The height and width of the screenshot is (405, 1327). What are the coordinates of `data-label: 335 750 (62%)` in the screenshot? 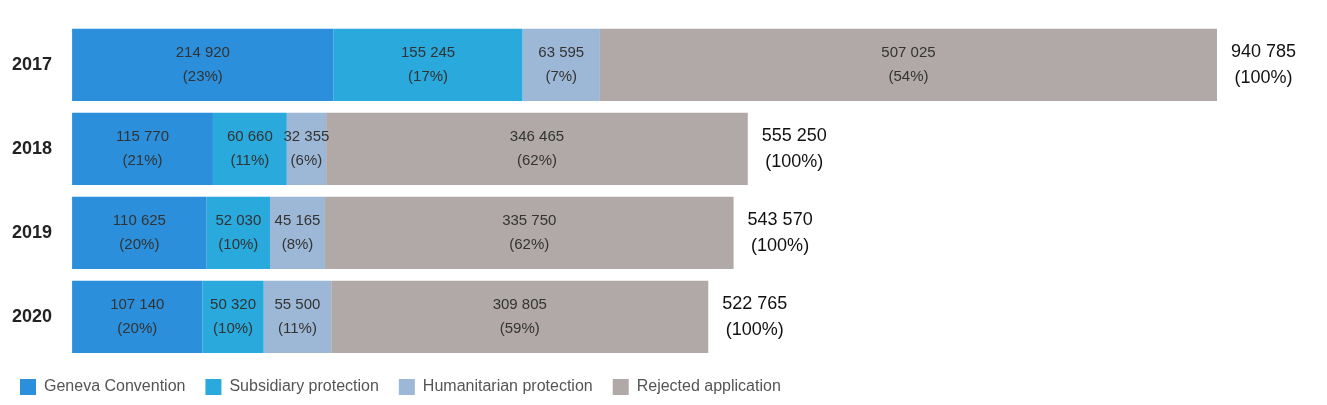 It's located at (529, 232).